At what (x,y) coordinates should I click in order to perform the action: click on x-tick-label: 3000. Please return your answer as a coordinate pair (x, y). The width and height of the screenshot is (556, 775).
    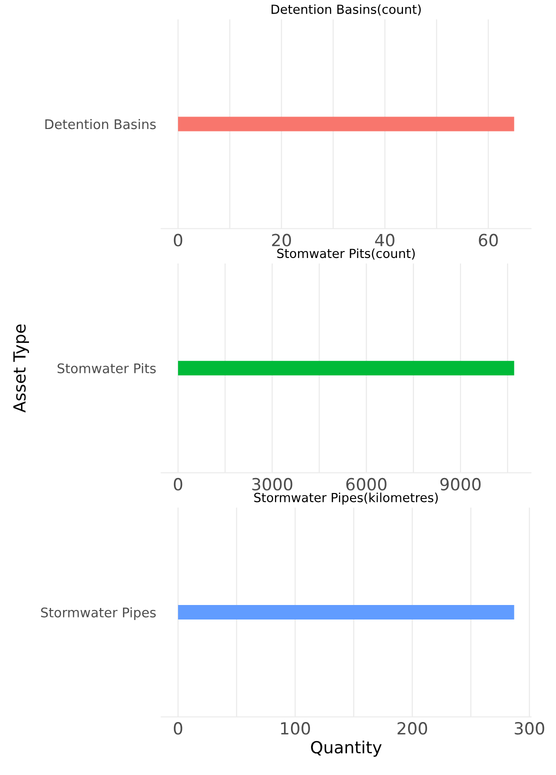
    Looking at the image, I should click on (272, 484).